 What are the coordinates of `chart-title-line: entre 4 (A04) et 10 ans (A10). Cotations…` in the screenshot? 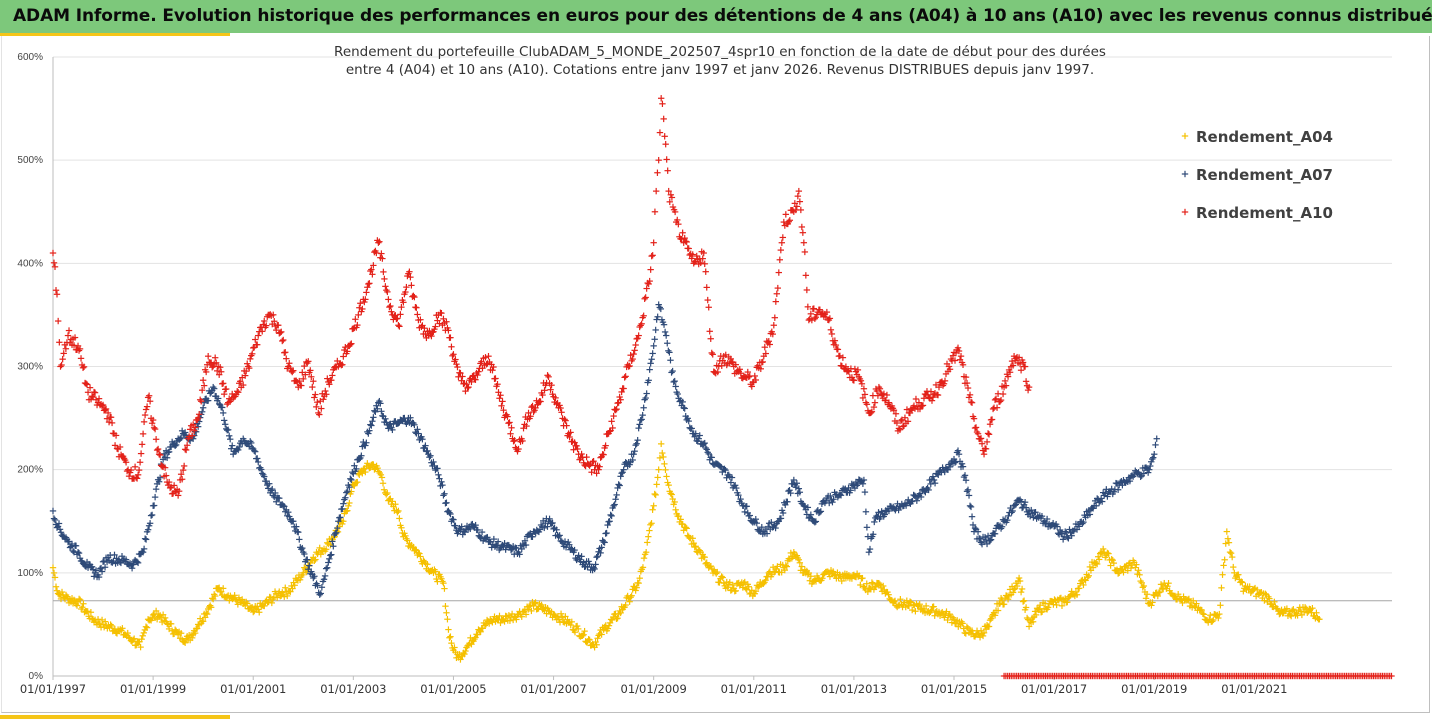 It's located at (720, 70).